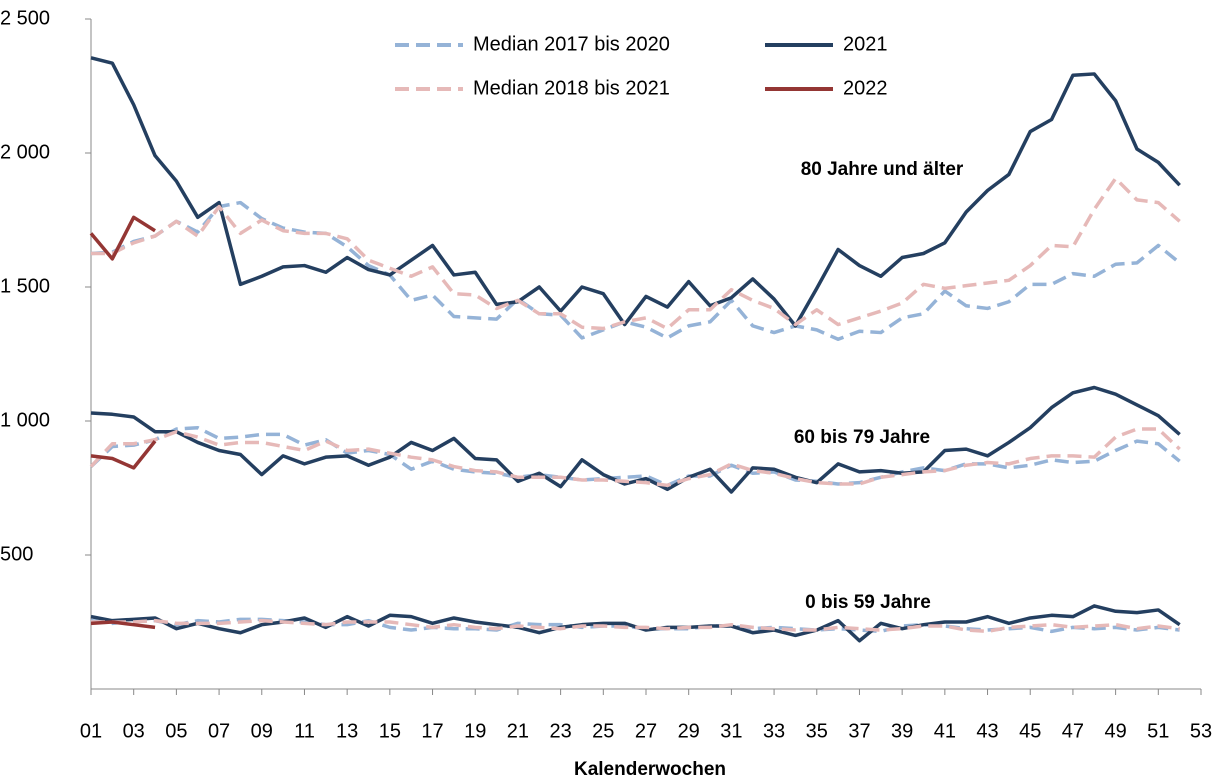 The image size is (1213, 783). What do you see at coordinates (650, 769) in the screenshot?
I see `x-axis-label: Kalenderwochen` at bounding box center [650, 769].